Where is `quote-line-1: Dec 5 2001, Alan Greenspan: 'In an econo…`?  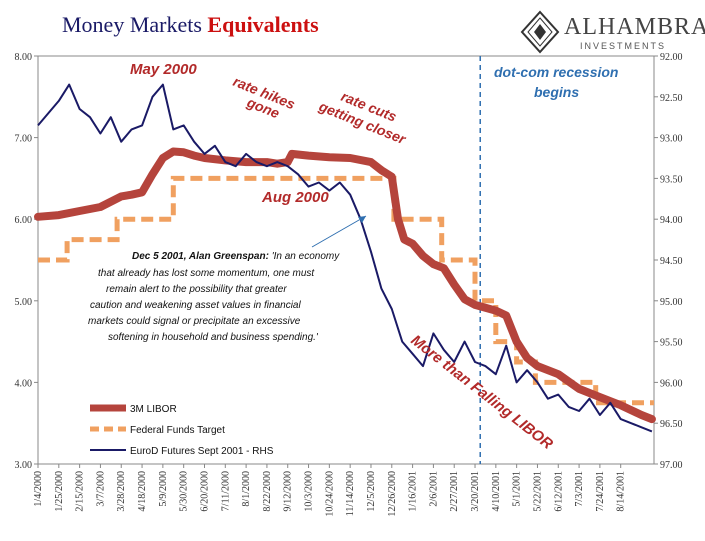 quote-line-1: Dec 5 2001, Alan Greenspan: 'In an econo… is located at coordinates (236, 256).